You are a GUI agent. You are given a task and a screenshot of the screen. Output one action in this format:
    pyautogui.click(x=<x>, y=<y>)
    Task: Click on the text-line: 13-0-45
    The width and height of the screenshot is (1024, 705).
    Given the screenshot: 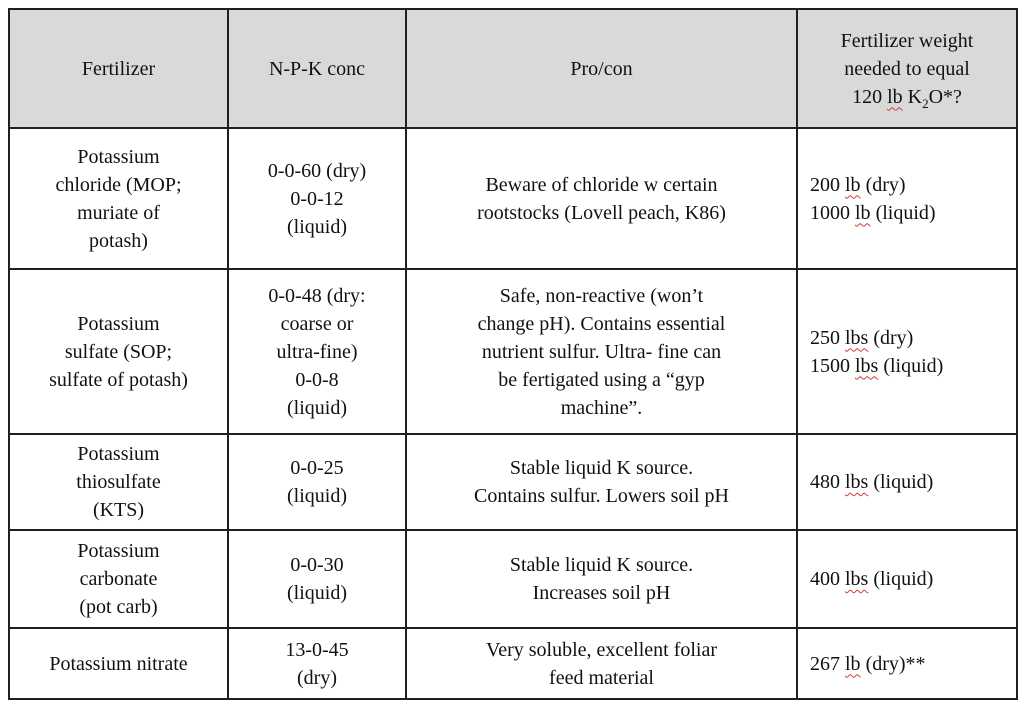 What is the action you would take?
    pyautogui.click(x=317, y=649)
    